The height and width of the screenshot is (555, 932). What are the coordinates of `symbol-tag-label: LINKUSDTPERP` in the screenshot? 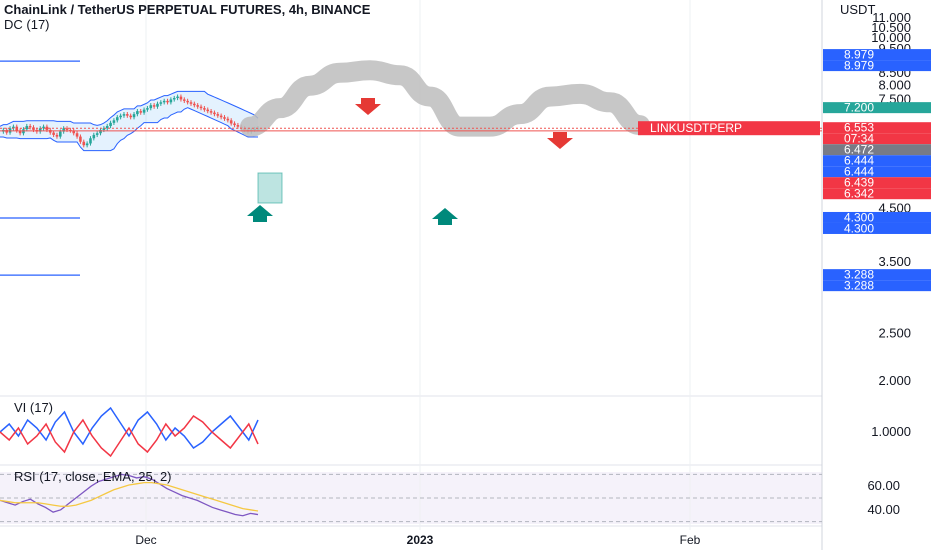 It's located at (696, 128).